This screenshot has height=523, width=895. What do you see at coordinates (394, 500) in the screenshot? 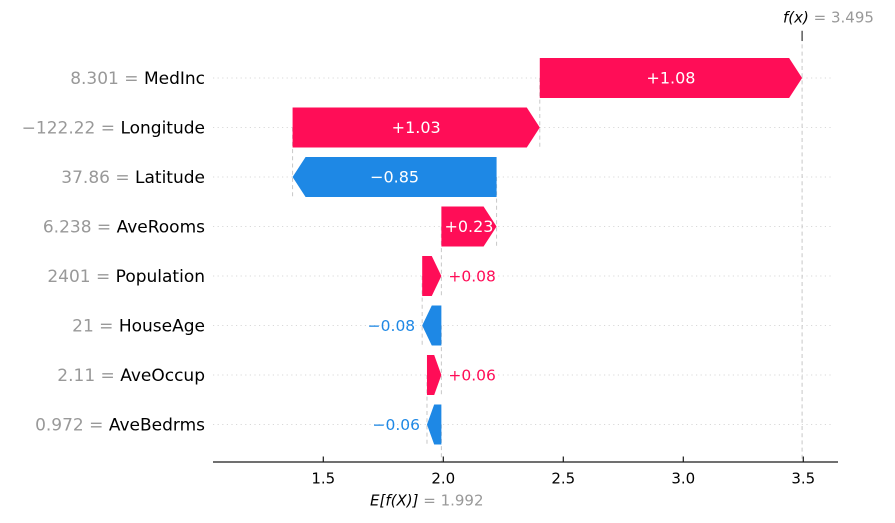
I see `expected-value-label: E[f(X)]` at bounding box center [394, 500].